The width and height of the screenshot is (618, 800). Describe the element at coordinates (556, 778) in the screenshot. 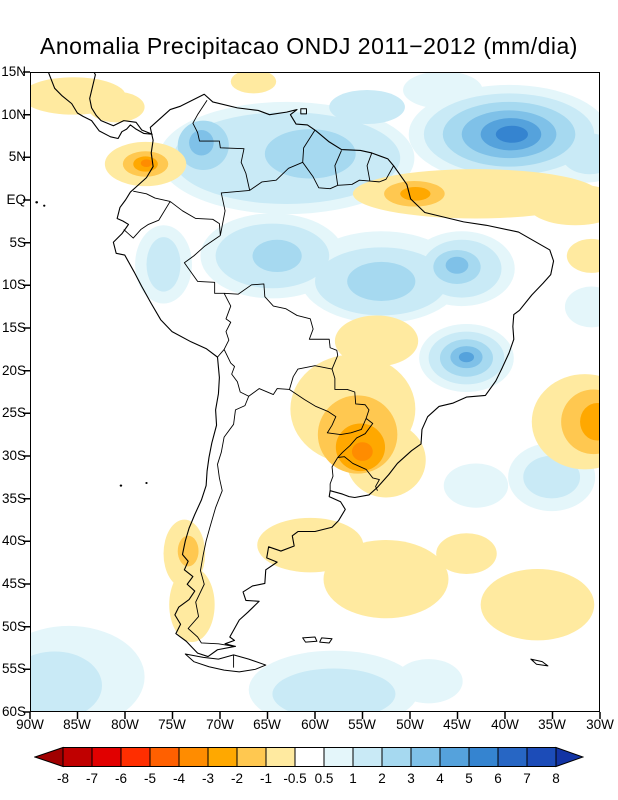

I see `colorbar-tick-label: 8` at that location.